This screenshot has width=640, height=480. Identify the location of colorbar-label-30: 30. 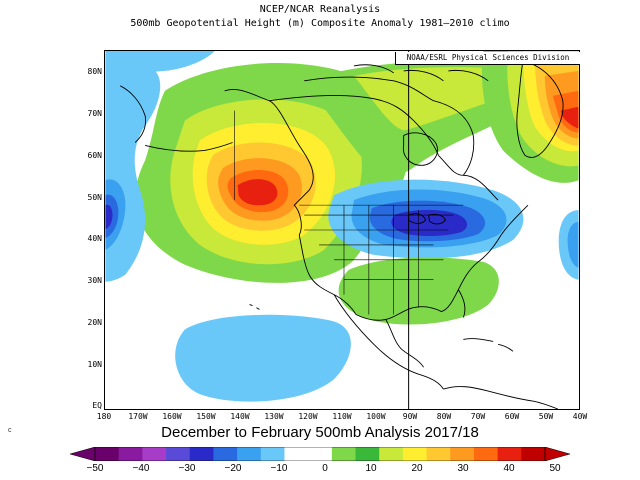
(463, 468).